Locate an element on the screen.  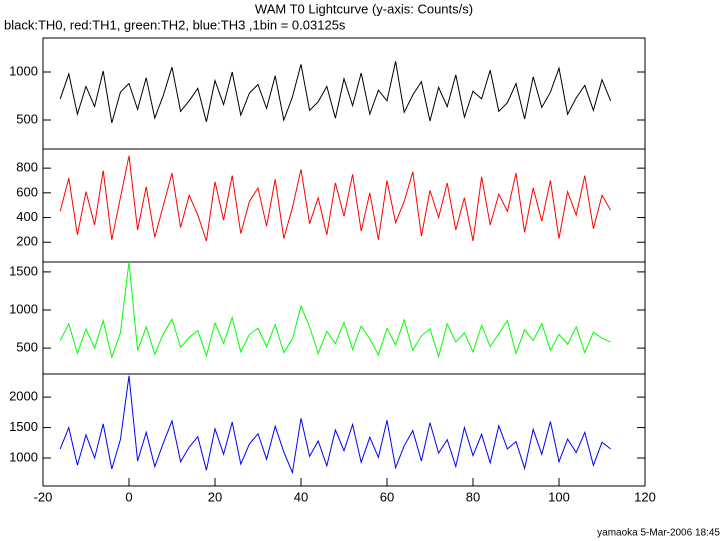
footer: yamaoka 5-Mar-2006 18:45 is located at coordinates (658, 533).